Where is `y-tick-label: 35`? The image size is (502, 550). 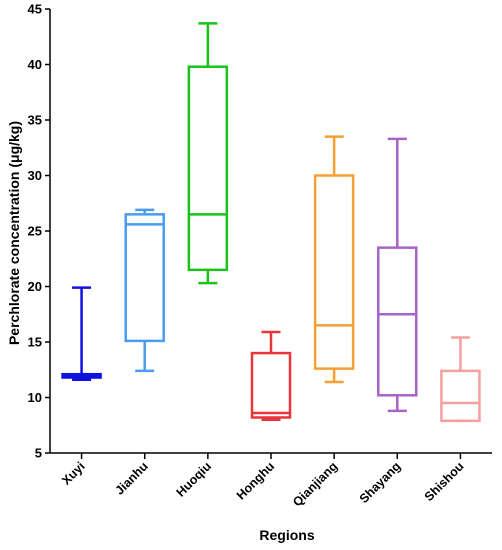
y-tick-label: 35 is located at coordinates (35, 120).